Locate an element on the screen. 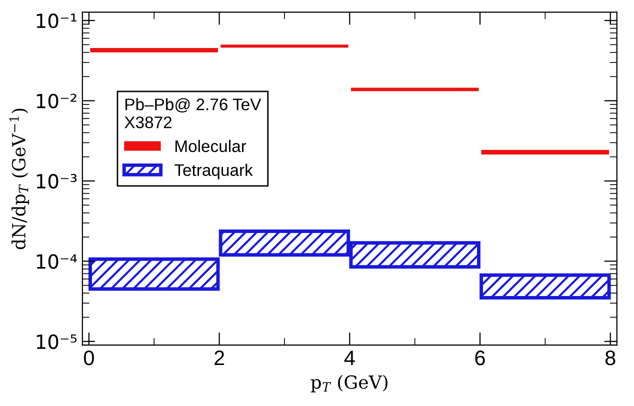 This screenshot has width=634, height=406. y-tick-label: 10⁻³ is located at coordinates (56, 181).